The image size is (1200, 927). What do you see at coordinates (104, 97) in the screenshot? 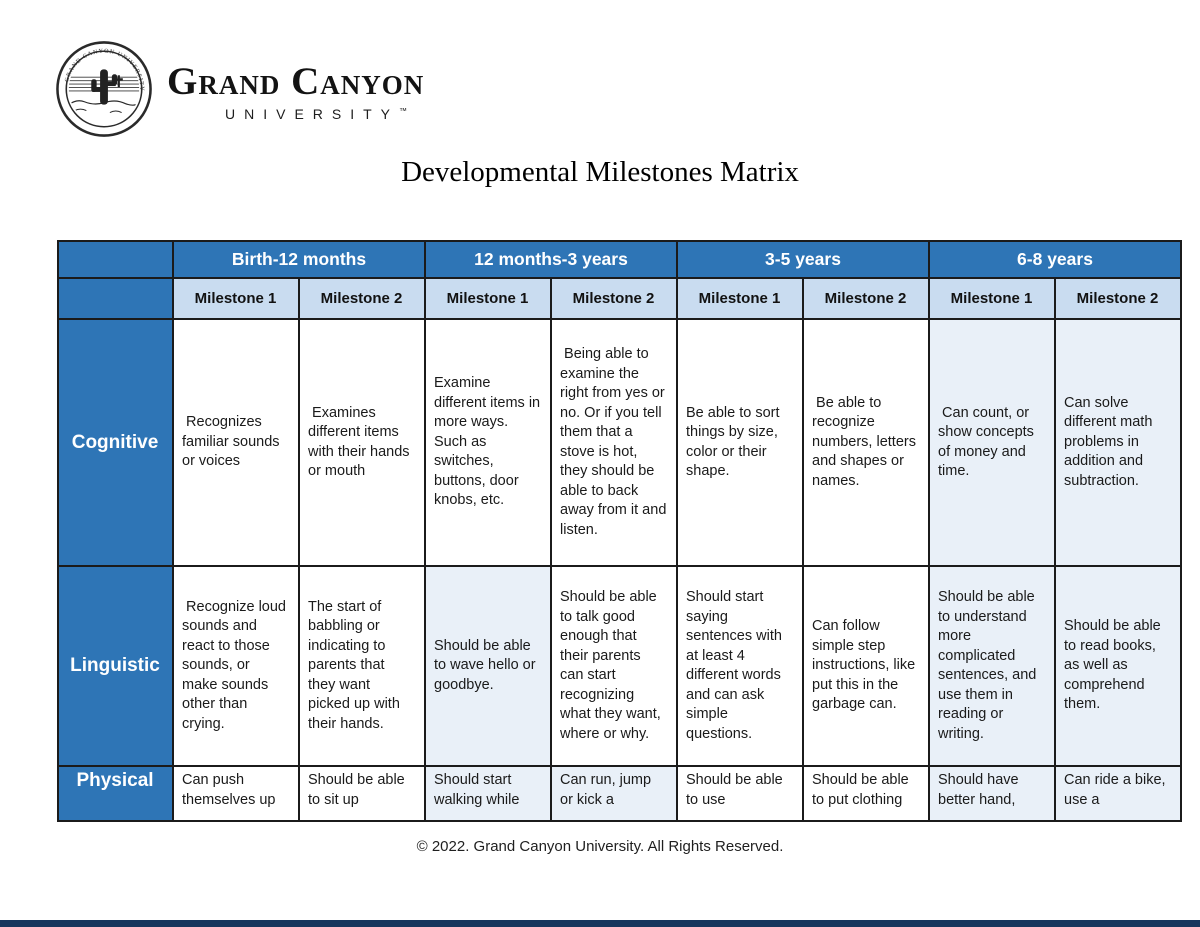
I see `seal-canyon-art` at bounding box center [104, 97].